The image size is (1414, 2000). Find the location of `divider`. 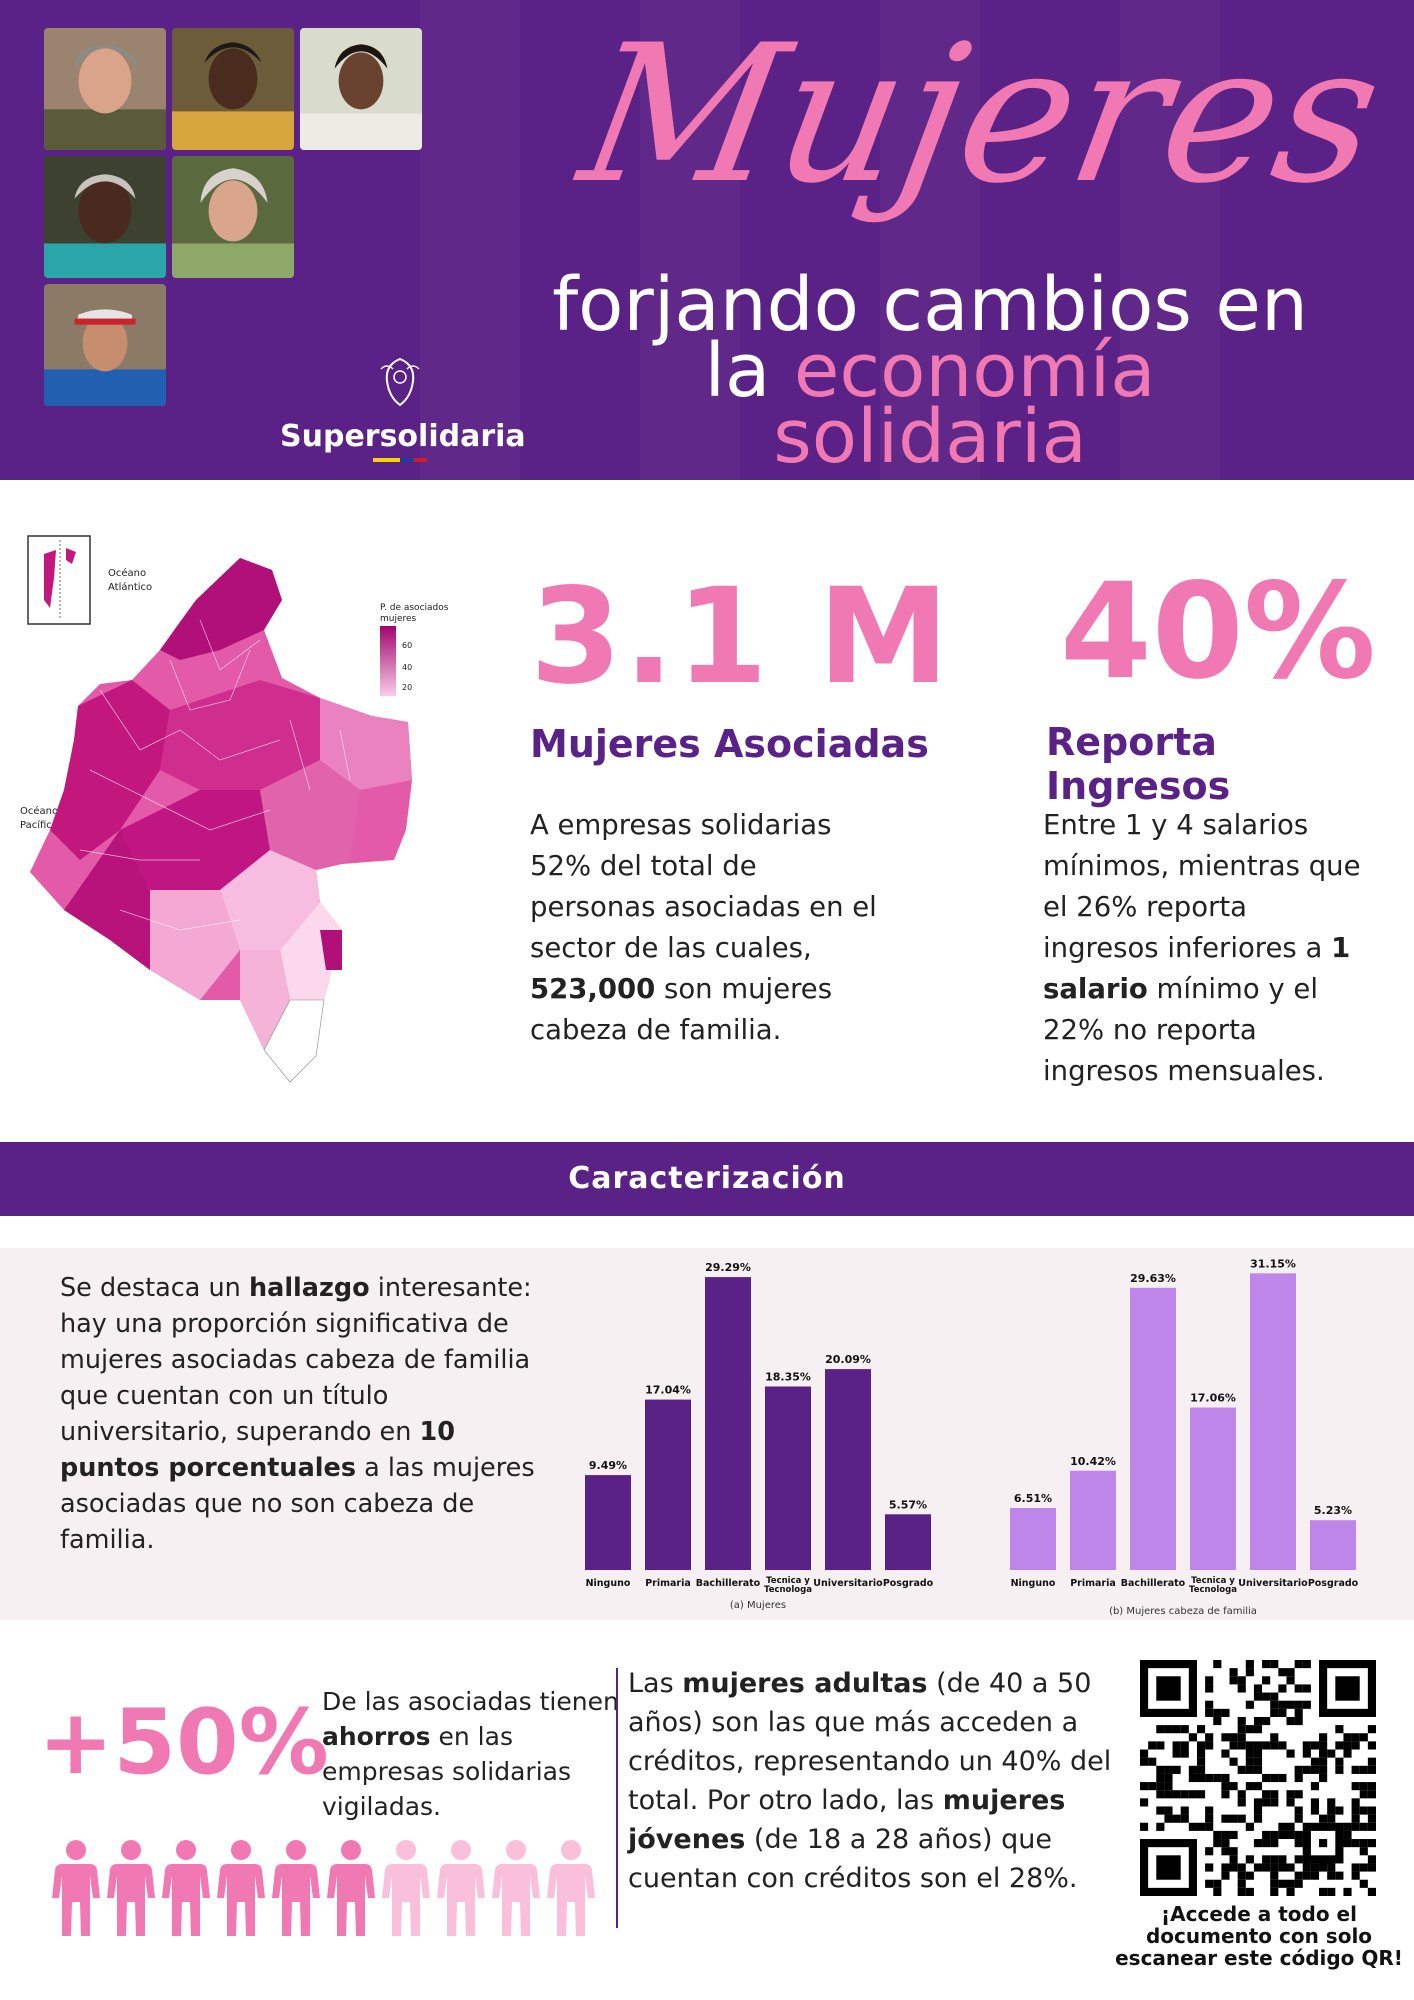

divider is located at coordinates (617, 1798).